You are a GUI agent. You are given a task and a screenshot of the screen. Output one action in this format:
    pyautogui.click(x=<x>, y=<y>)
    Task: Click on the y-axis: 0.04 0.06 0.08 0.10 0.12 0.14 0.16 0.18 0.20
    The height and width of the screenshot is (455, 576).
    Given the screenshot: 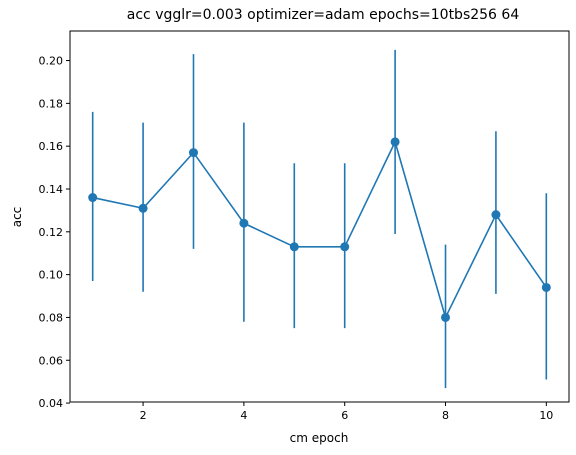 What is the action you would take?
    pyautogui.click(x=54, y=232)
    